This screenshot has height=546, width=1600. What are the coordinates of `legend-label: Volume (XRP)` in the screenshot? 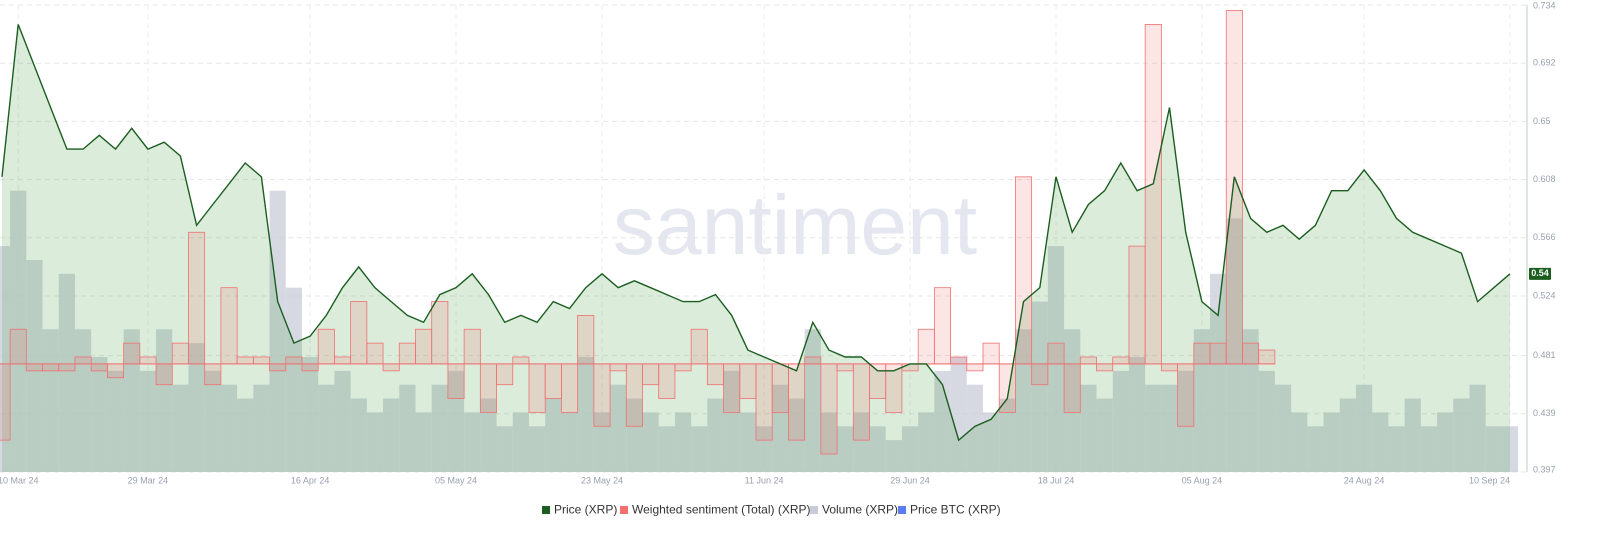 It's located at (860, 510).